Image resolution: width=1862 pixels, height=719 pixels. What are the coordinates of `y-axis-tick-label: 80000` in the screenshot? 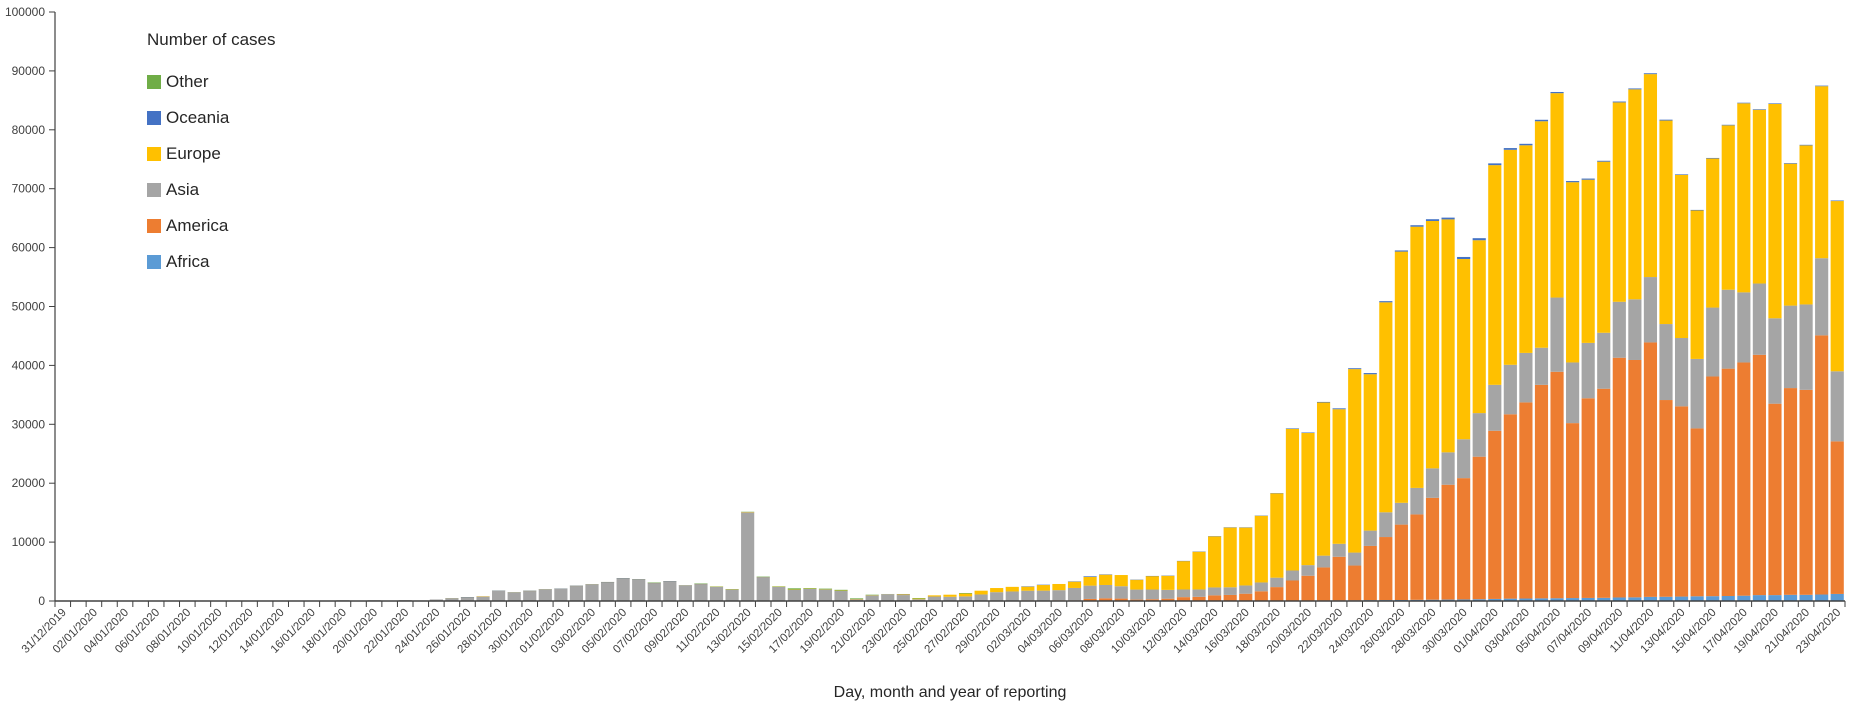 It's located at (29, 130).